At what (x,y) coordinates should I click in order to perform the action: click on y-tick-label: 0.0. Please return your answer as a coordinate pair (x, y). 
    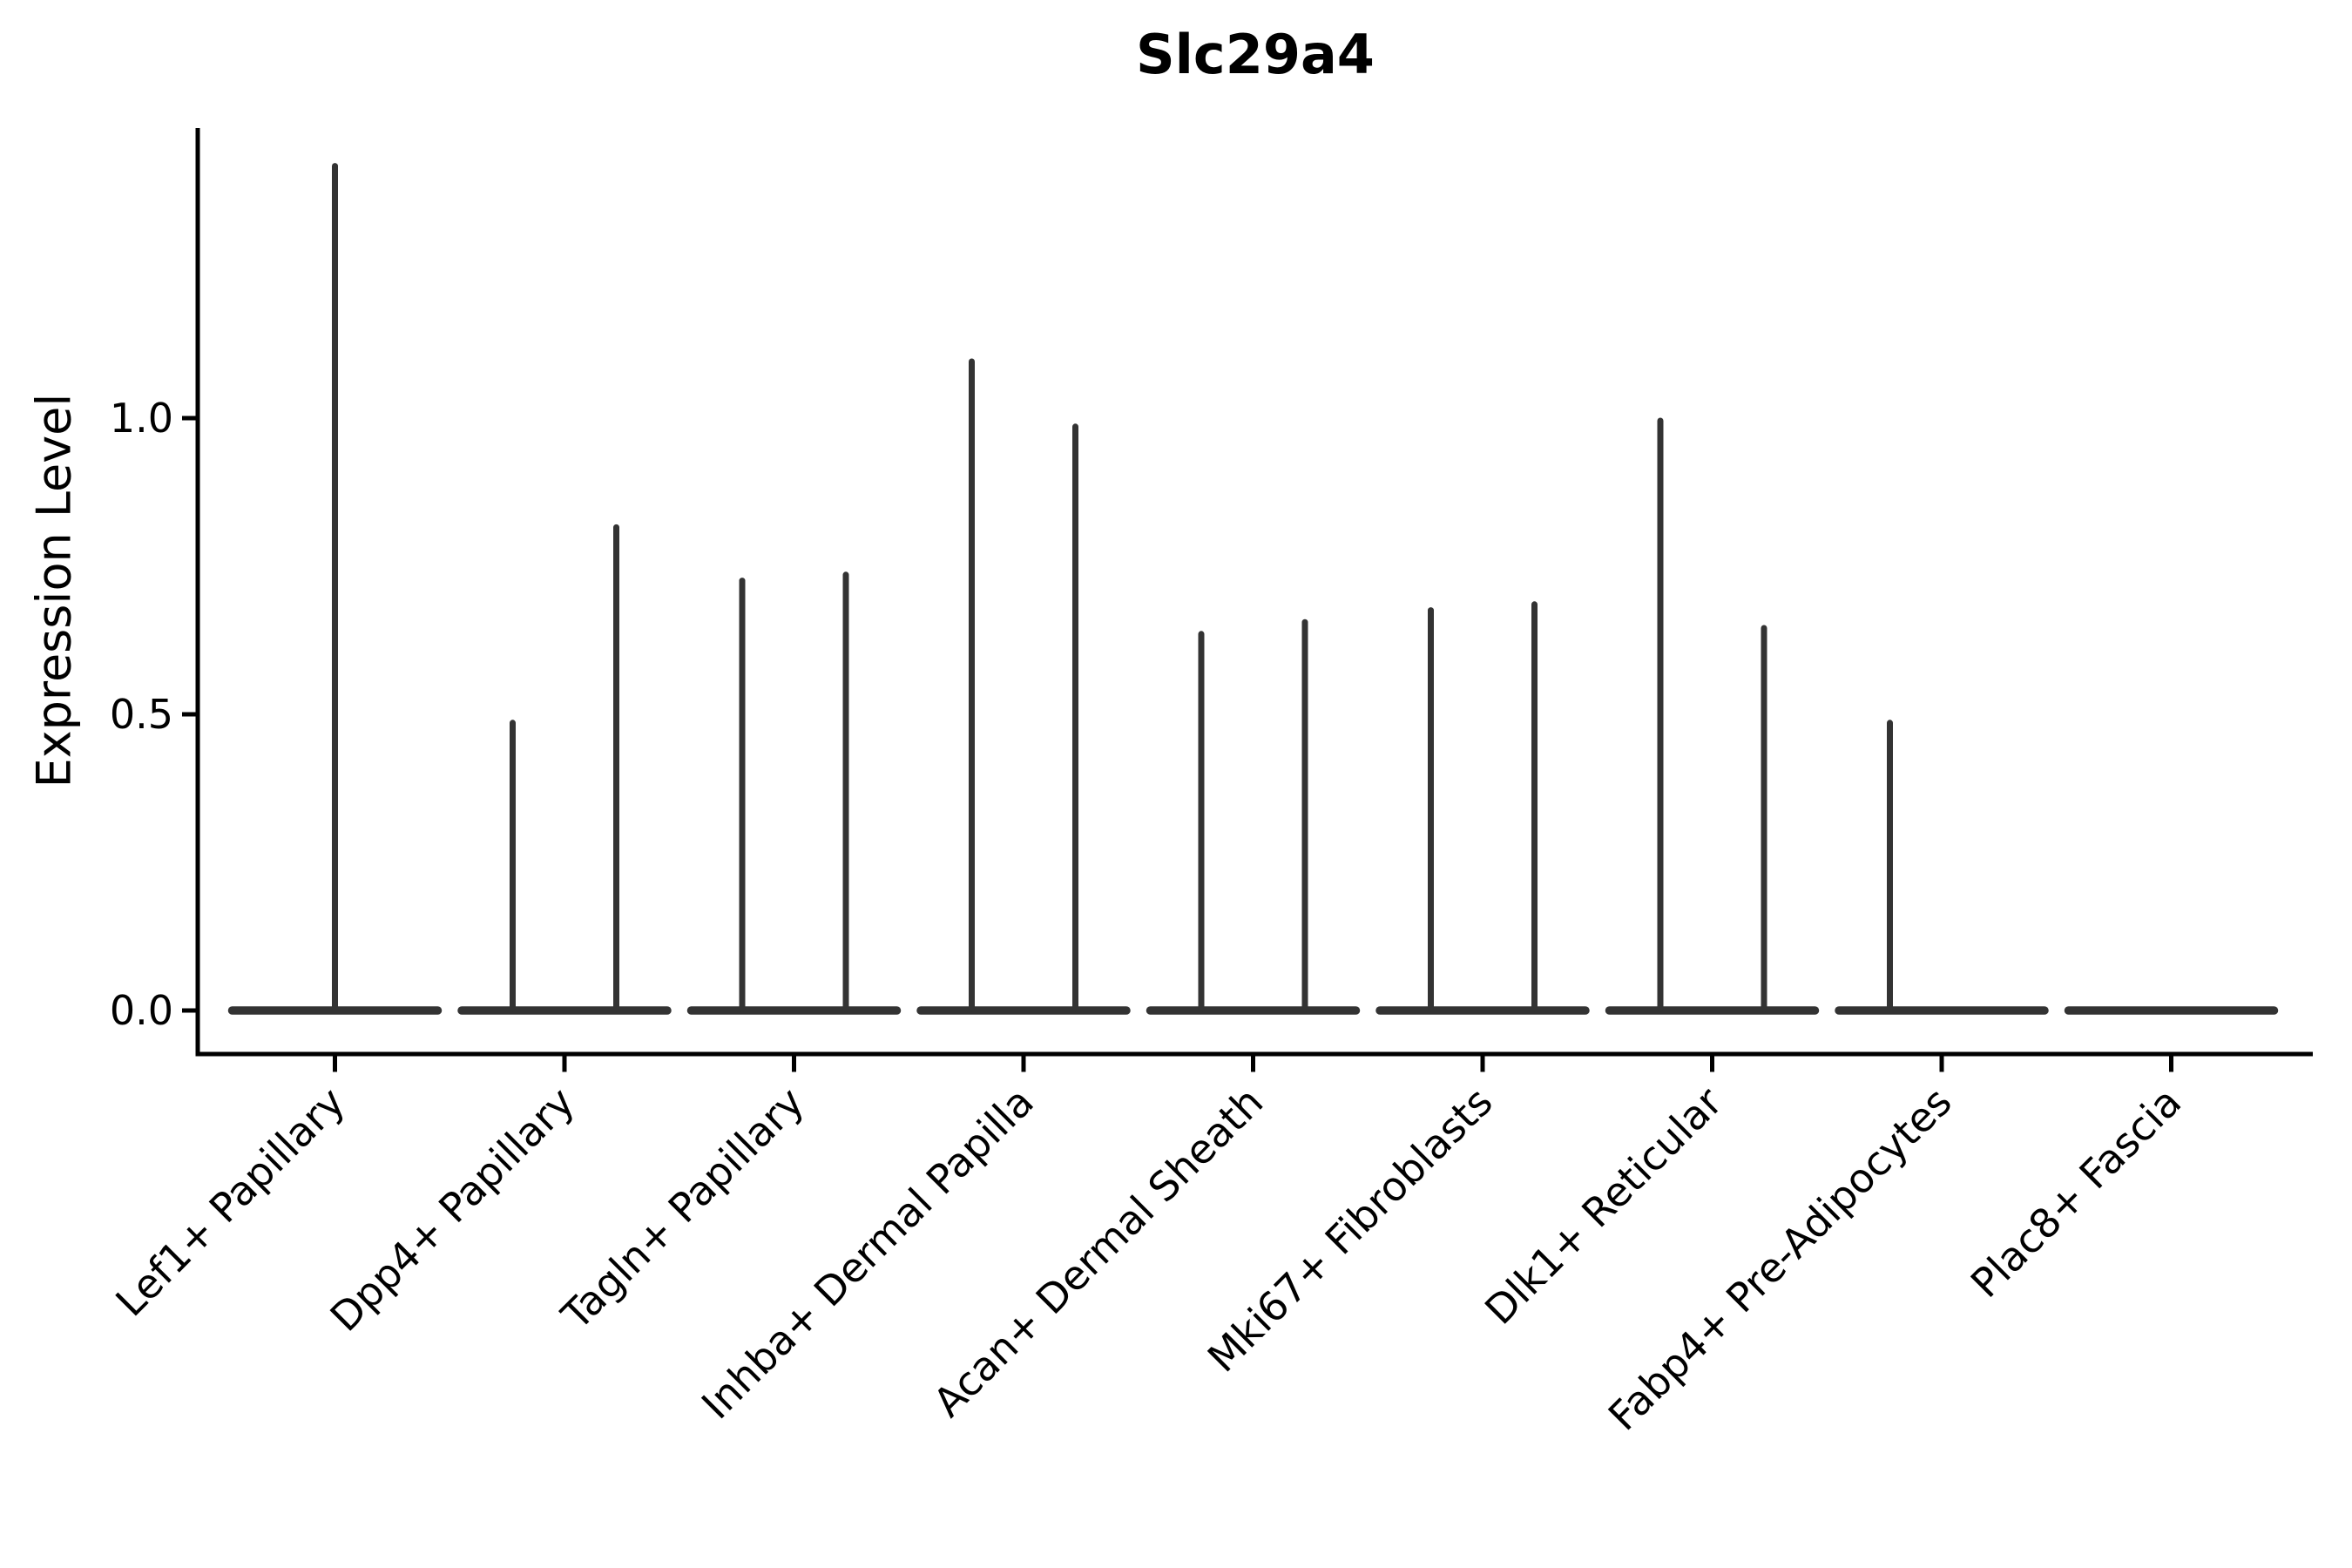
    Looking at the image, I should click on (141, 1011).